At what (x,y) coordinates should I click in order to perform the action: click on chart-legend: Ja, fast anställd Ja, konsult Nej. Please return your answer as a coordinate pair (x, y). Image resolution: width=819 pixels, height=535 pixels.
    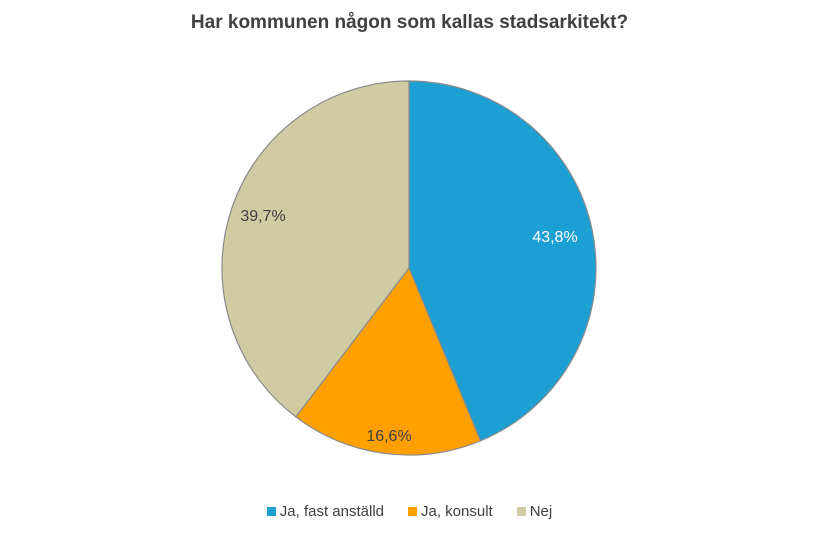
    Looking at the image, I should click on (409, 511).